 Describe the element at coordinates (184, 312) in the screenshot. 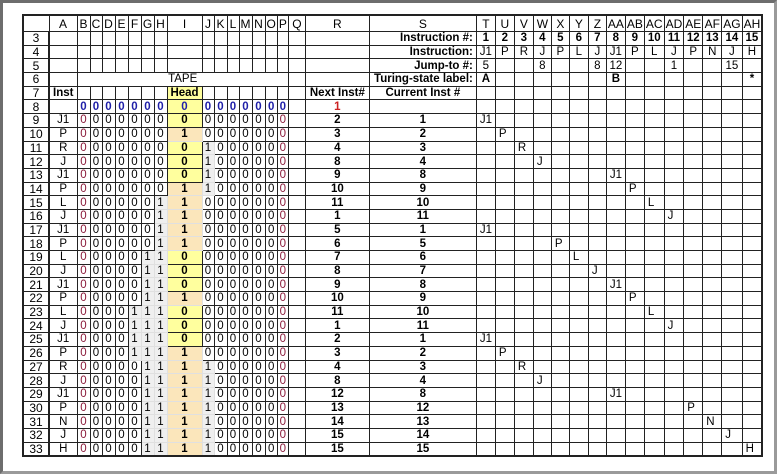

I see `head-cell: 0` at that location.